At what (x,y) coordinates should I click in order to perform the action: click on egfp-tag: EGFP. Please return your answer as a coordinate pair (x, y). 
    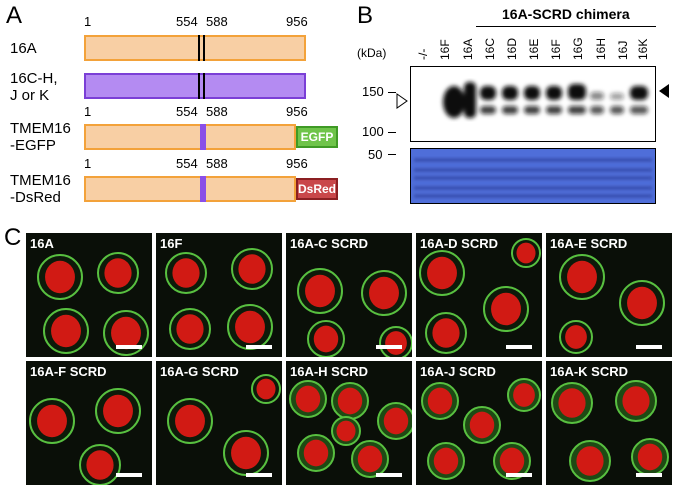
    Looking at the image, I should click on (317, 137).